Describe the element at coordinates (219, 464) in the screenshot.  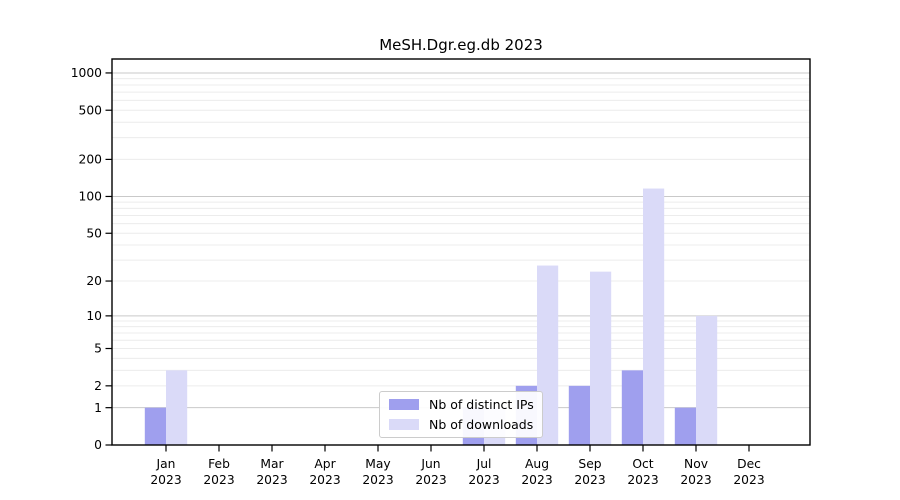
I see `x-tick-label-month: Feb` at that location.